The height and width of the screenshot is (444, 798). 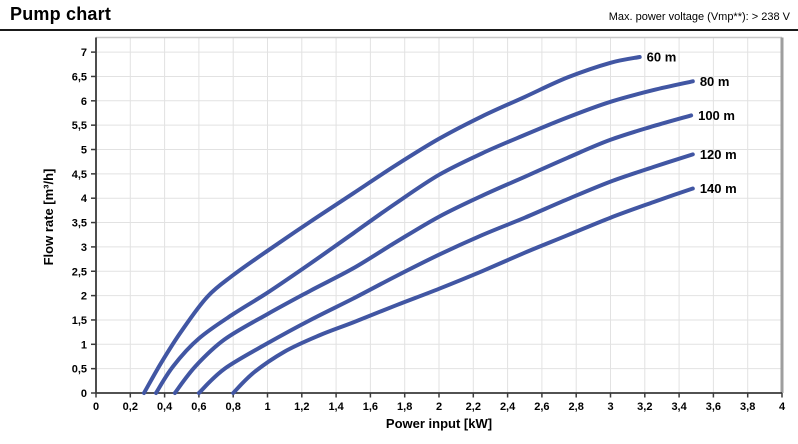 What do you see at coordinates (699, 17) in the screenshot?
I see `max-power-voltage-note: Max. power voltage (Vmp**): > 238 V` at bounding box center [699, 17].